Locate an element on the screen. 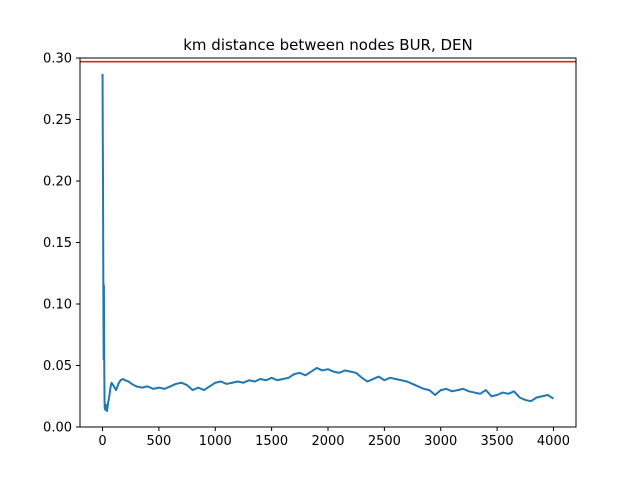  x-tick-label-6: 3000 is located at coordinates (440, 441).